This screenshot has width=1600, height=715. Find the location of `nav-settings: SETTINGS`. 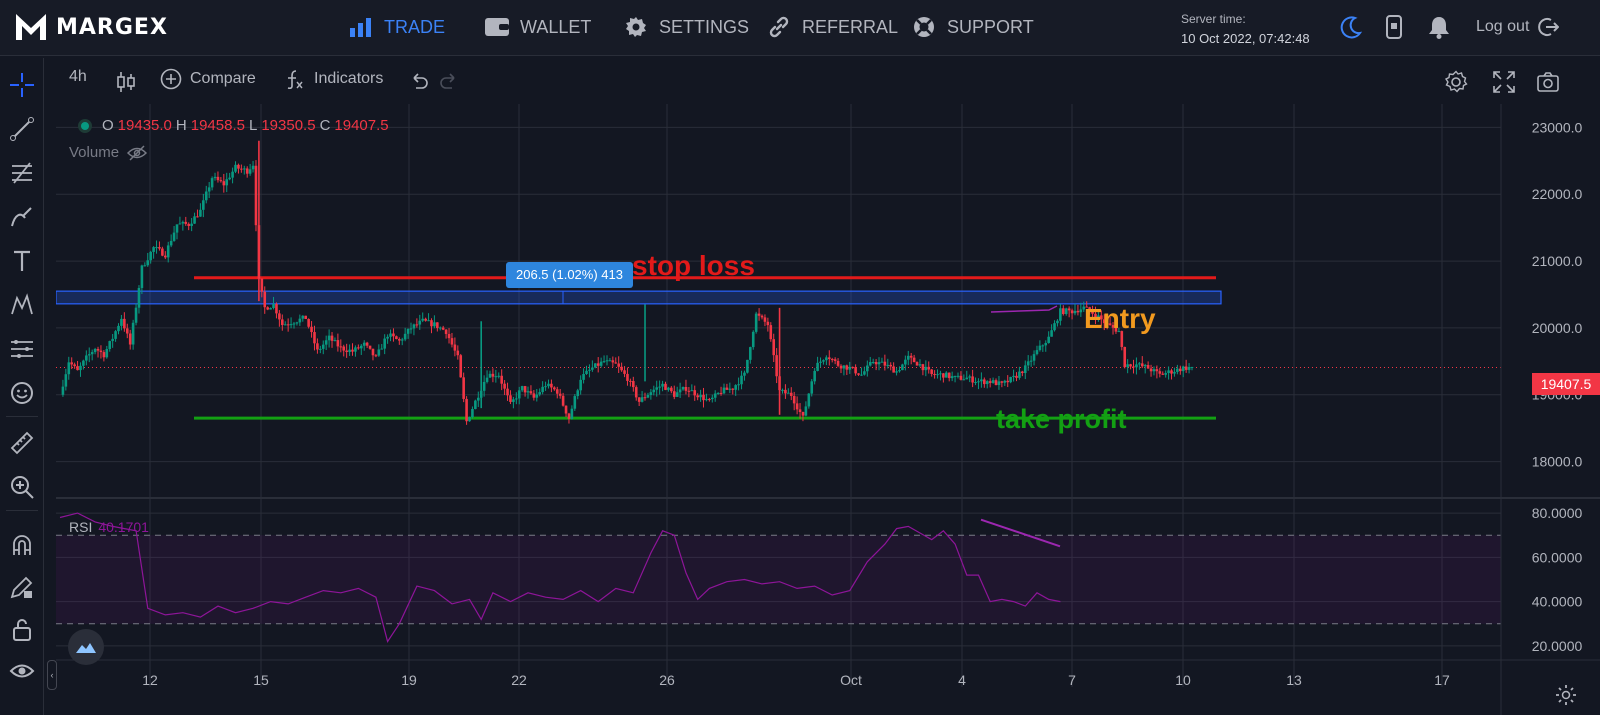

nav-settings: SETTINGS is located at coordinates (686, 27).